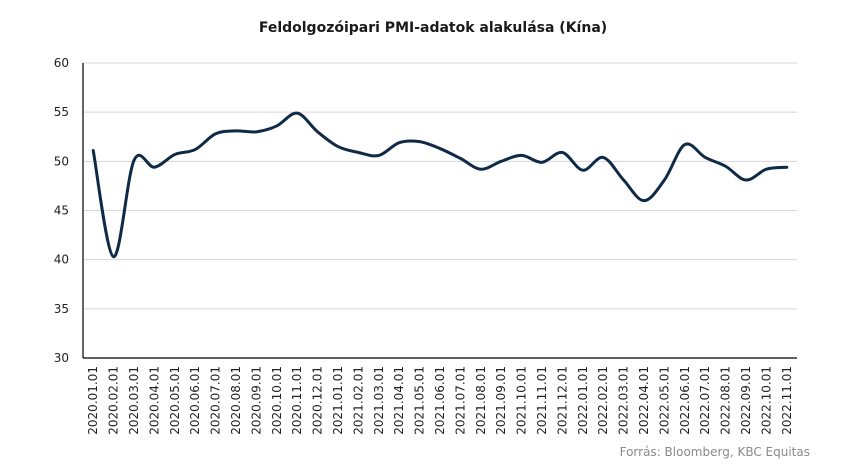 This screenshot has height=474, width=850. Describe the element at coordinates (522, 400) in the screenshot. I see `x-tick-label: 2021.10.01` at that location.